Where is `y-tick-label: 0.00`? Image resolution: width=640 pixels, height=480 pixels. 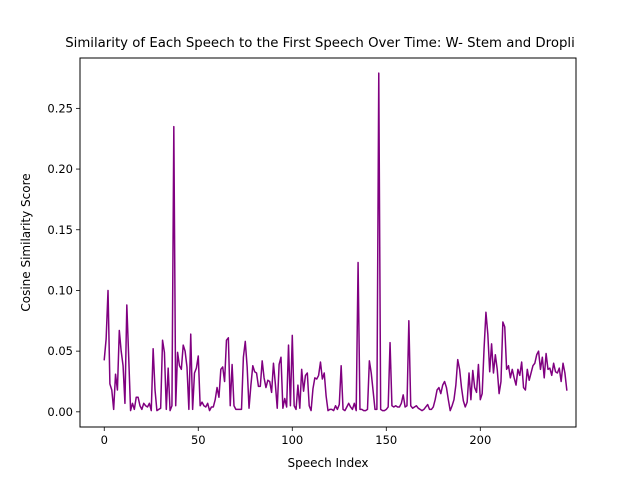 y-tick-label: 0.00 is located at coordinates (60, 412).